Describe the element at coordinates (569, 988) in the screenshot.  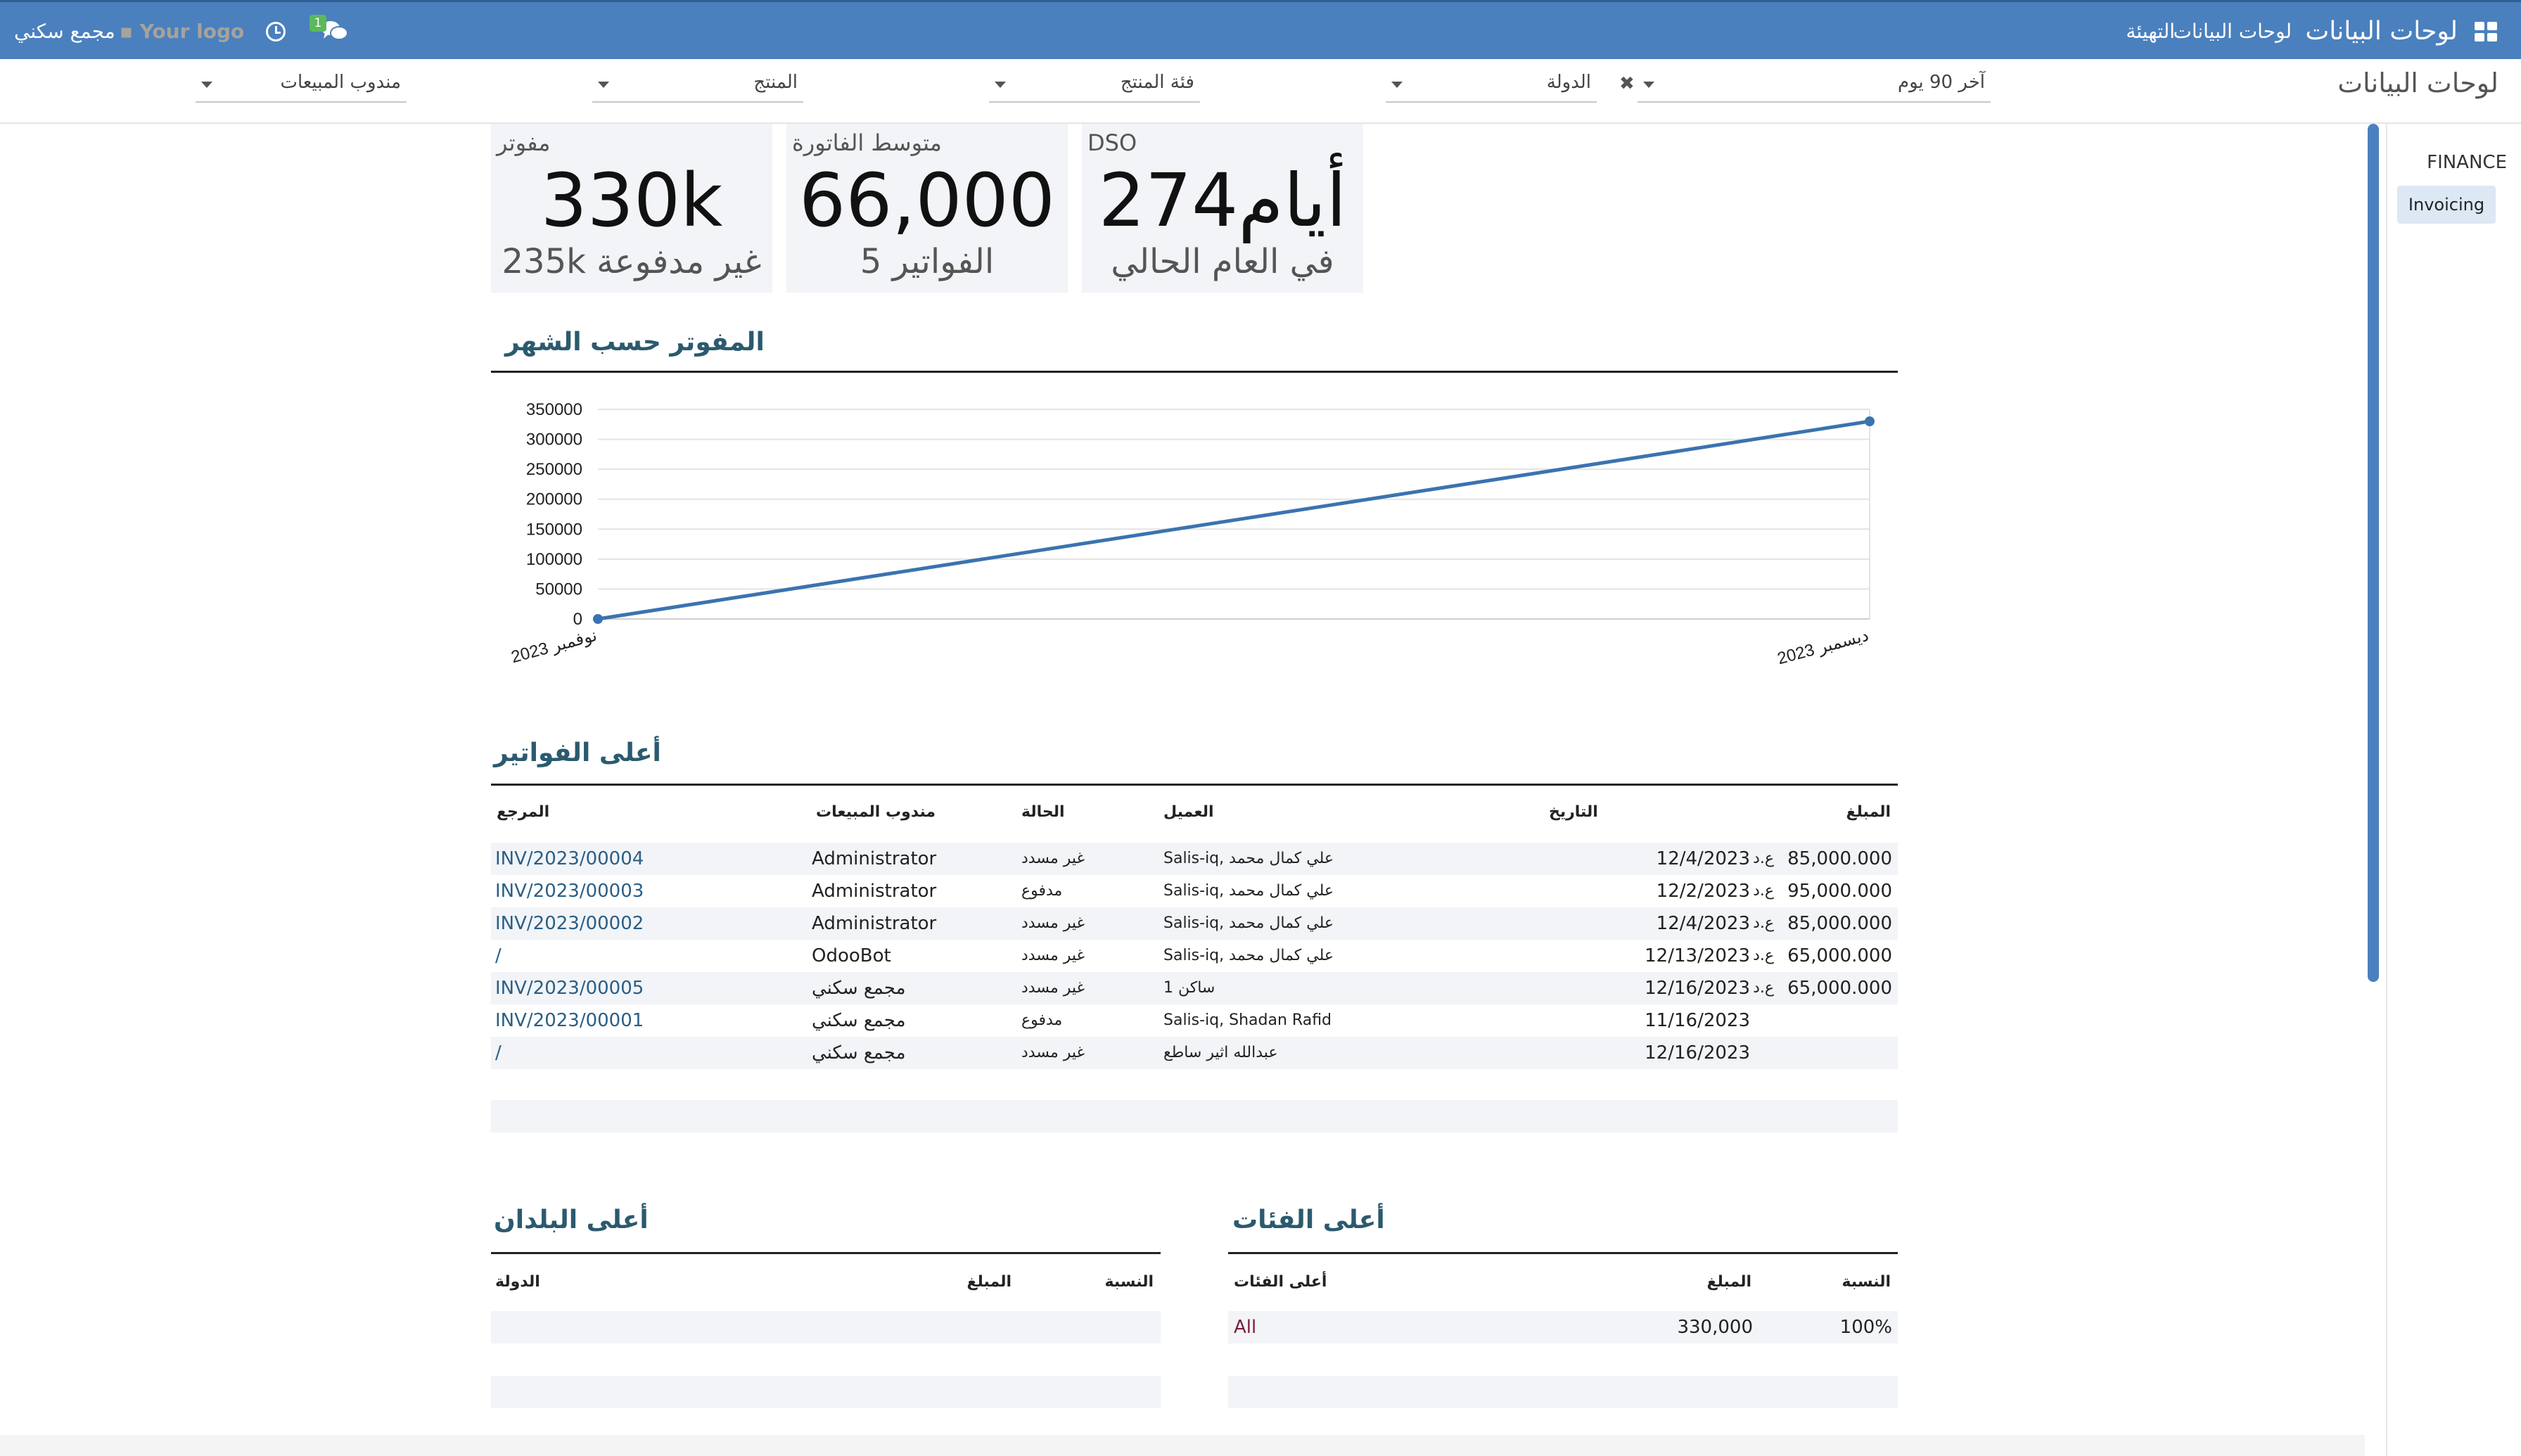
I see `cell-reference-link: INV/2023/00005` at that location.